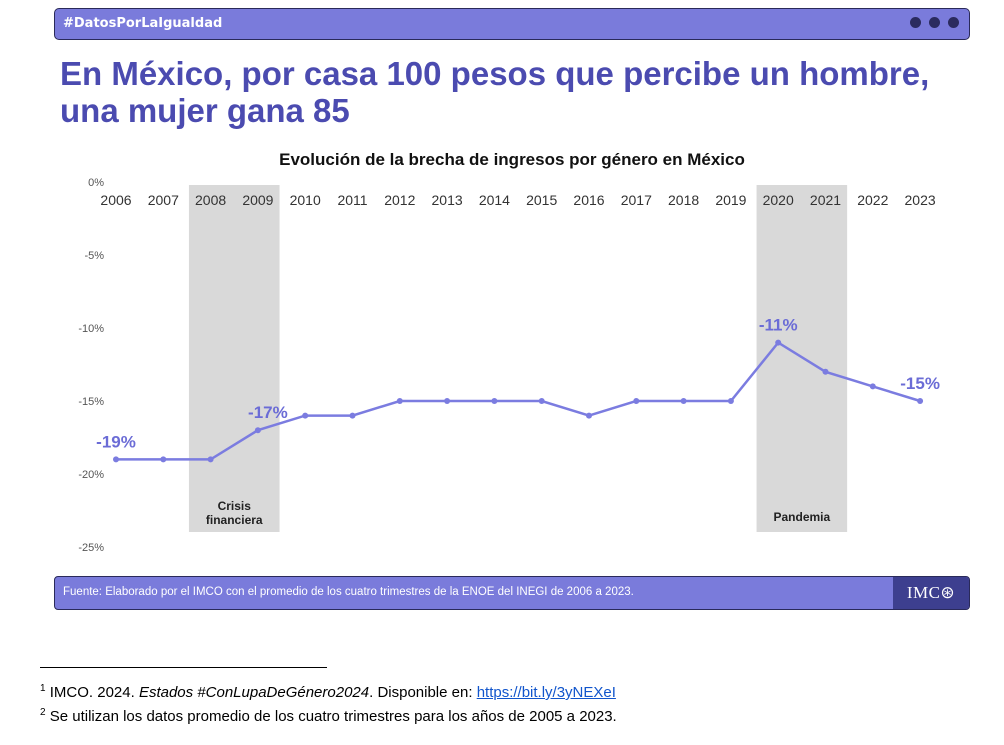 This screenshot has width=1004, height=745. Describe the element at coordinates (825, 200) in the screenshot. I see `x-tick-label: 2021` at that location.